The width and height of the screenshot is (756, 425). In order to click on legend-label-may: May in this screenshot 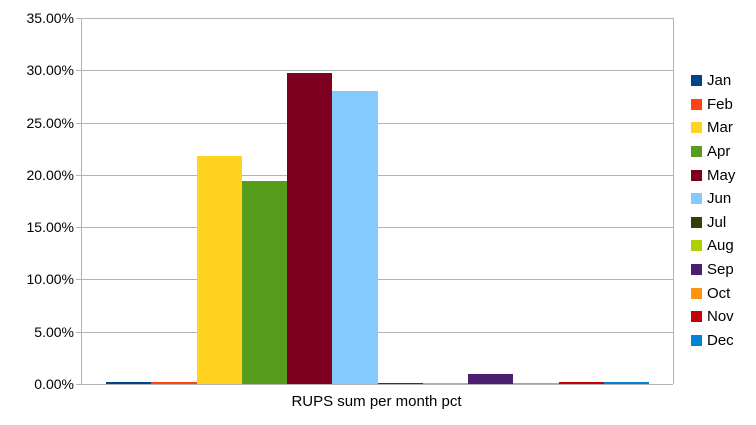, I will do `click(721, 175)`.